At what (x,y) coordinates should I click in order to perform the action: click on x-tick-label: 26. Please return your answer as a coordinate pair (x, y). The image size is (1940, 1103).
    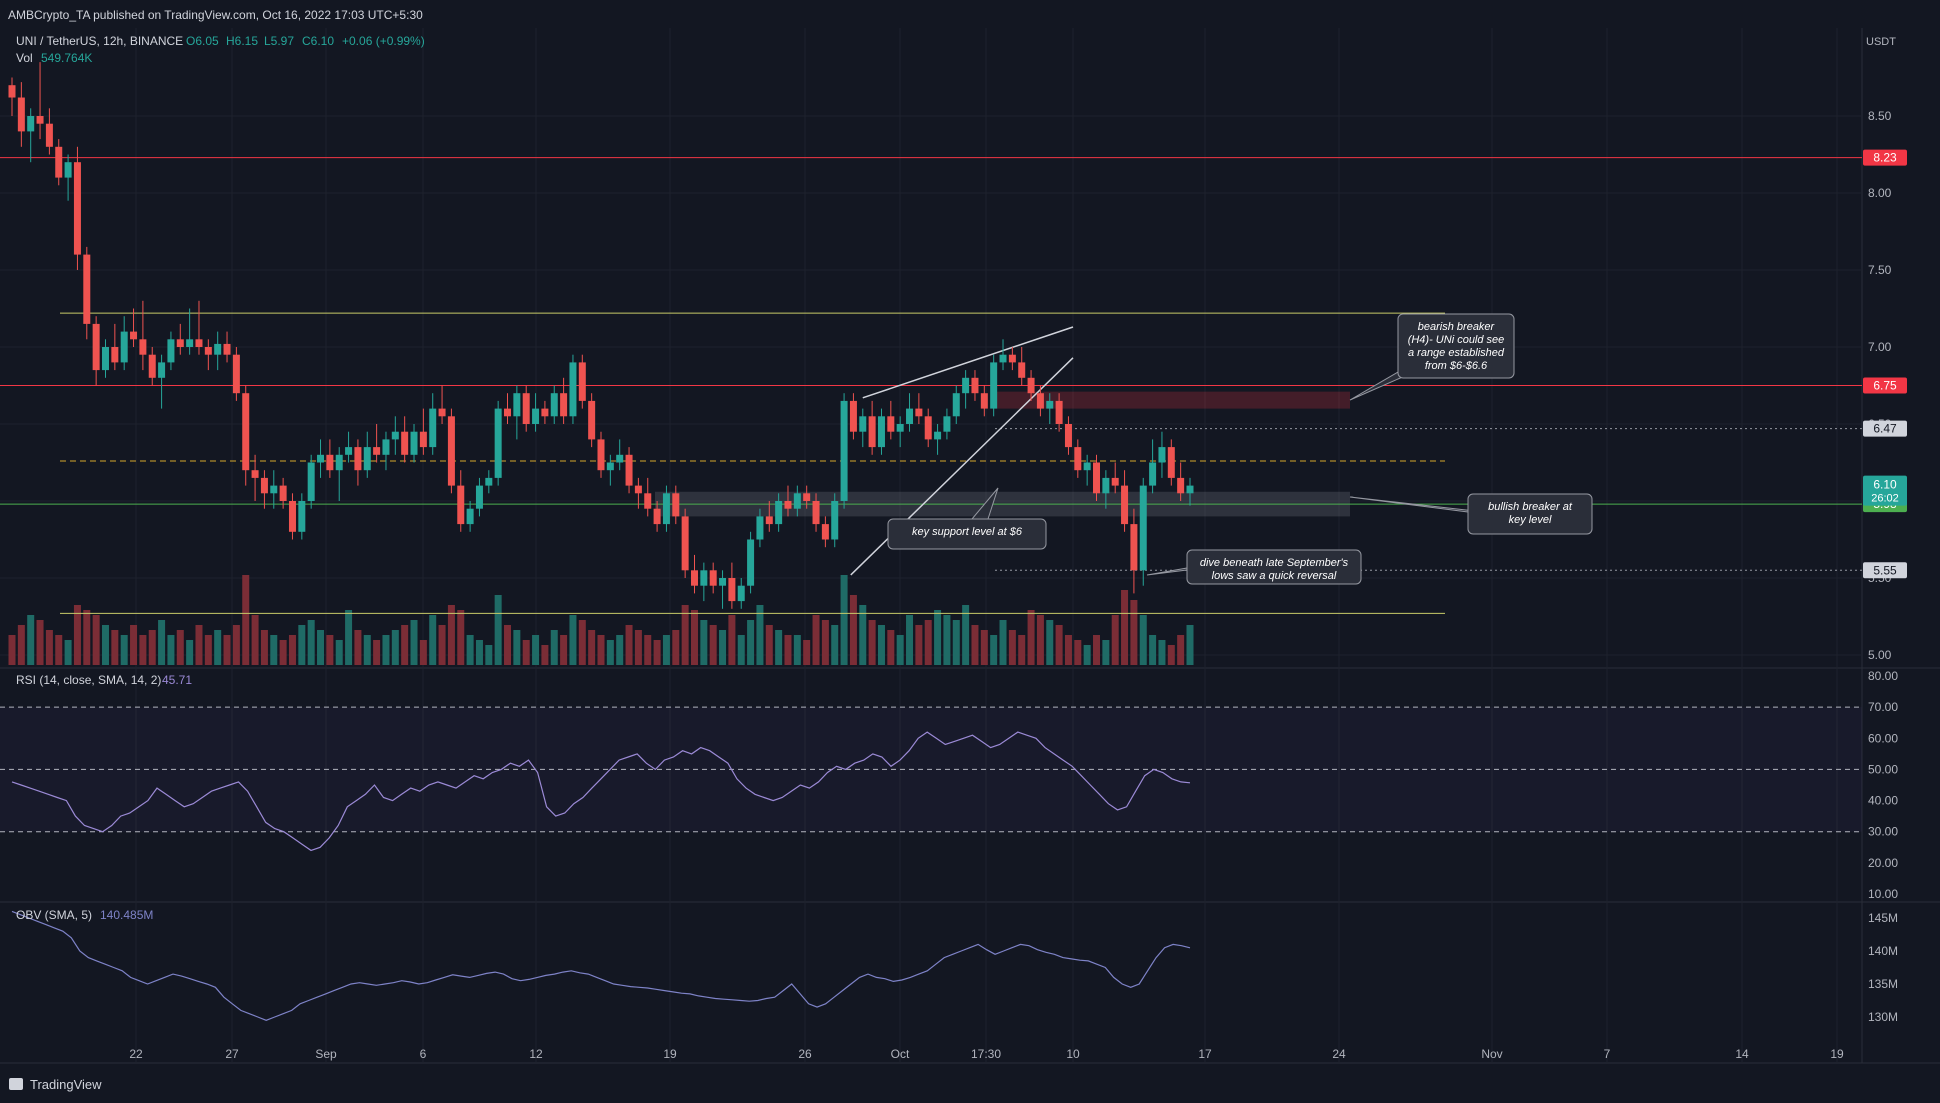
    Looking at the image, I should click on (805, 1054).